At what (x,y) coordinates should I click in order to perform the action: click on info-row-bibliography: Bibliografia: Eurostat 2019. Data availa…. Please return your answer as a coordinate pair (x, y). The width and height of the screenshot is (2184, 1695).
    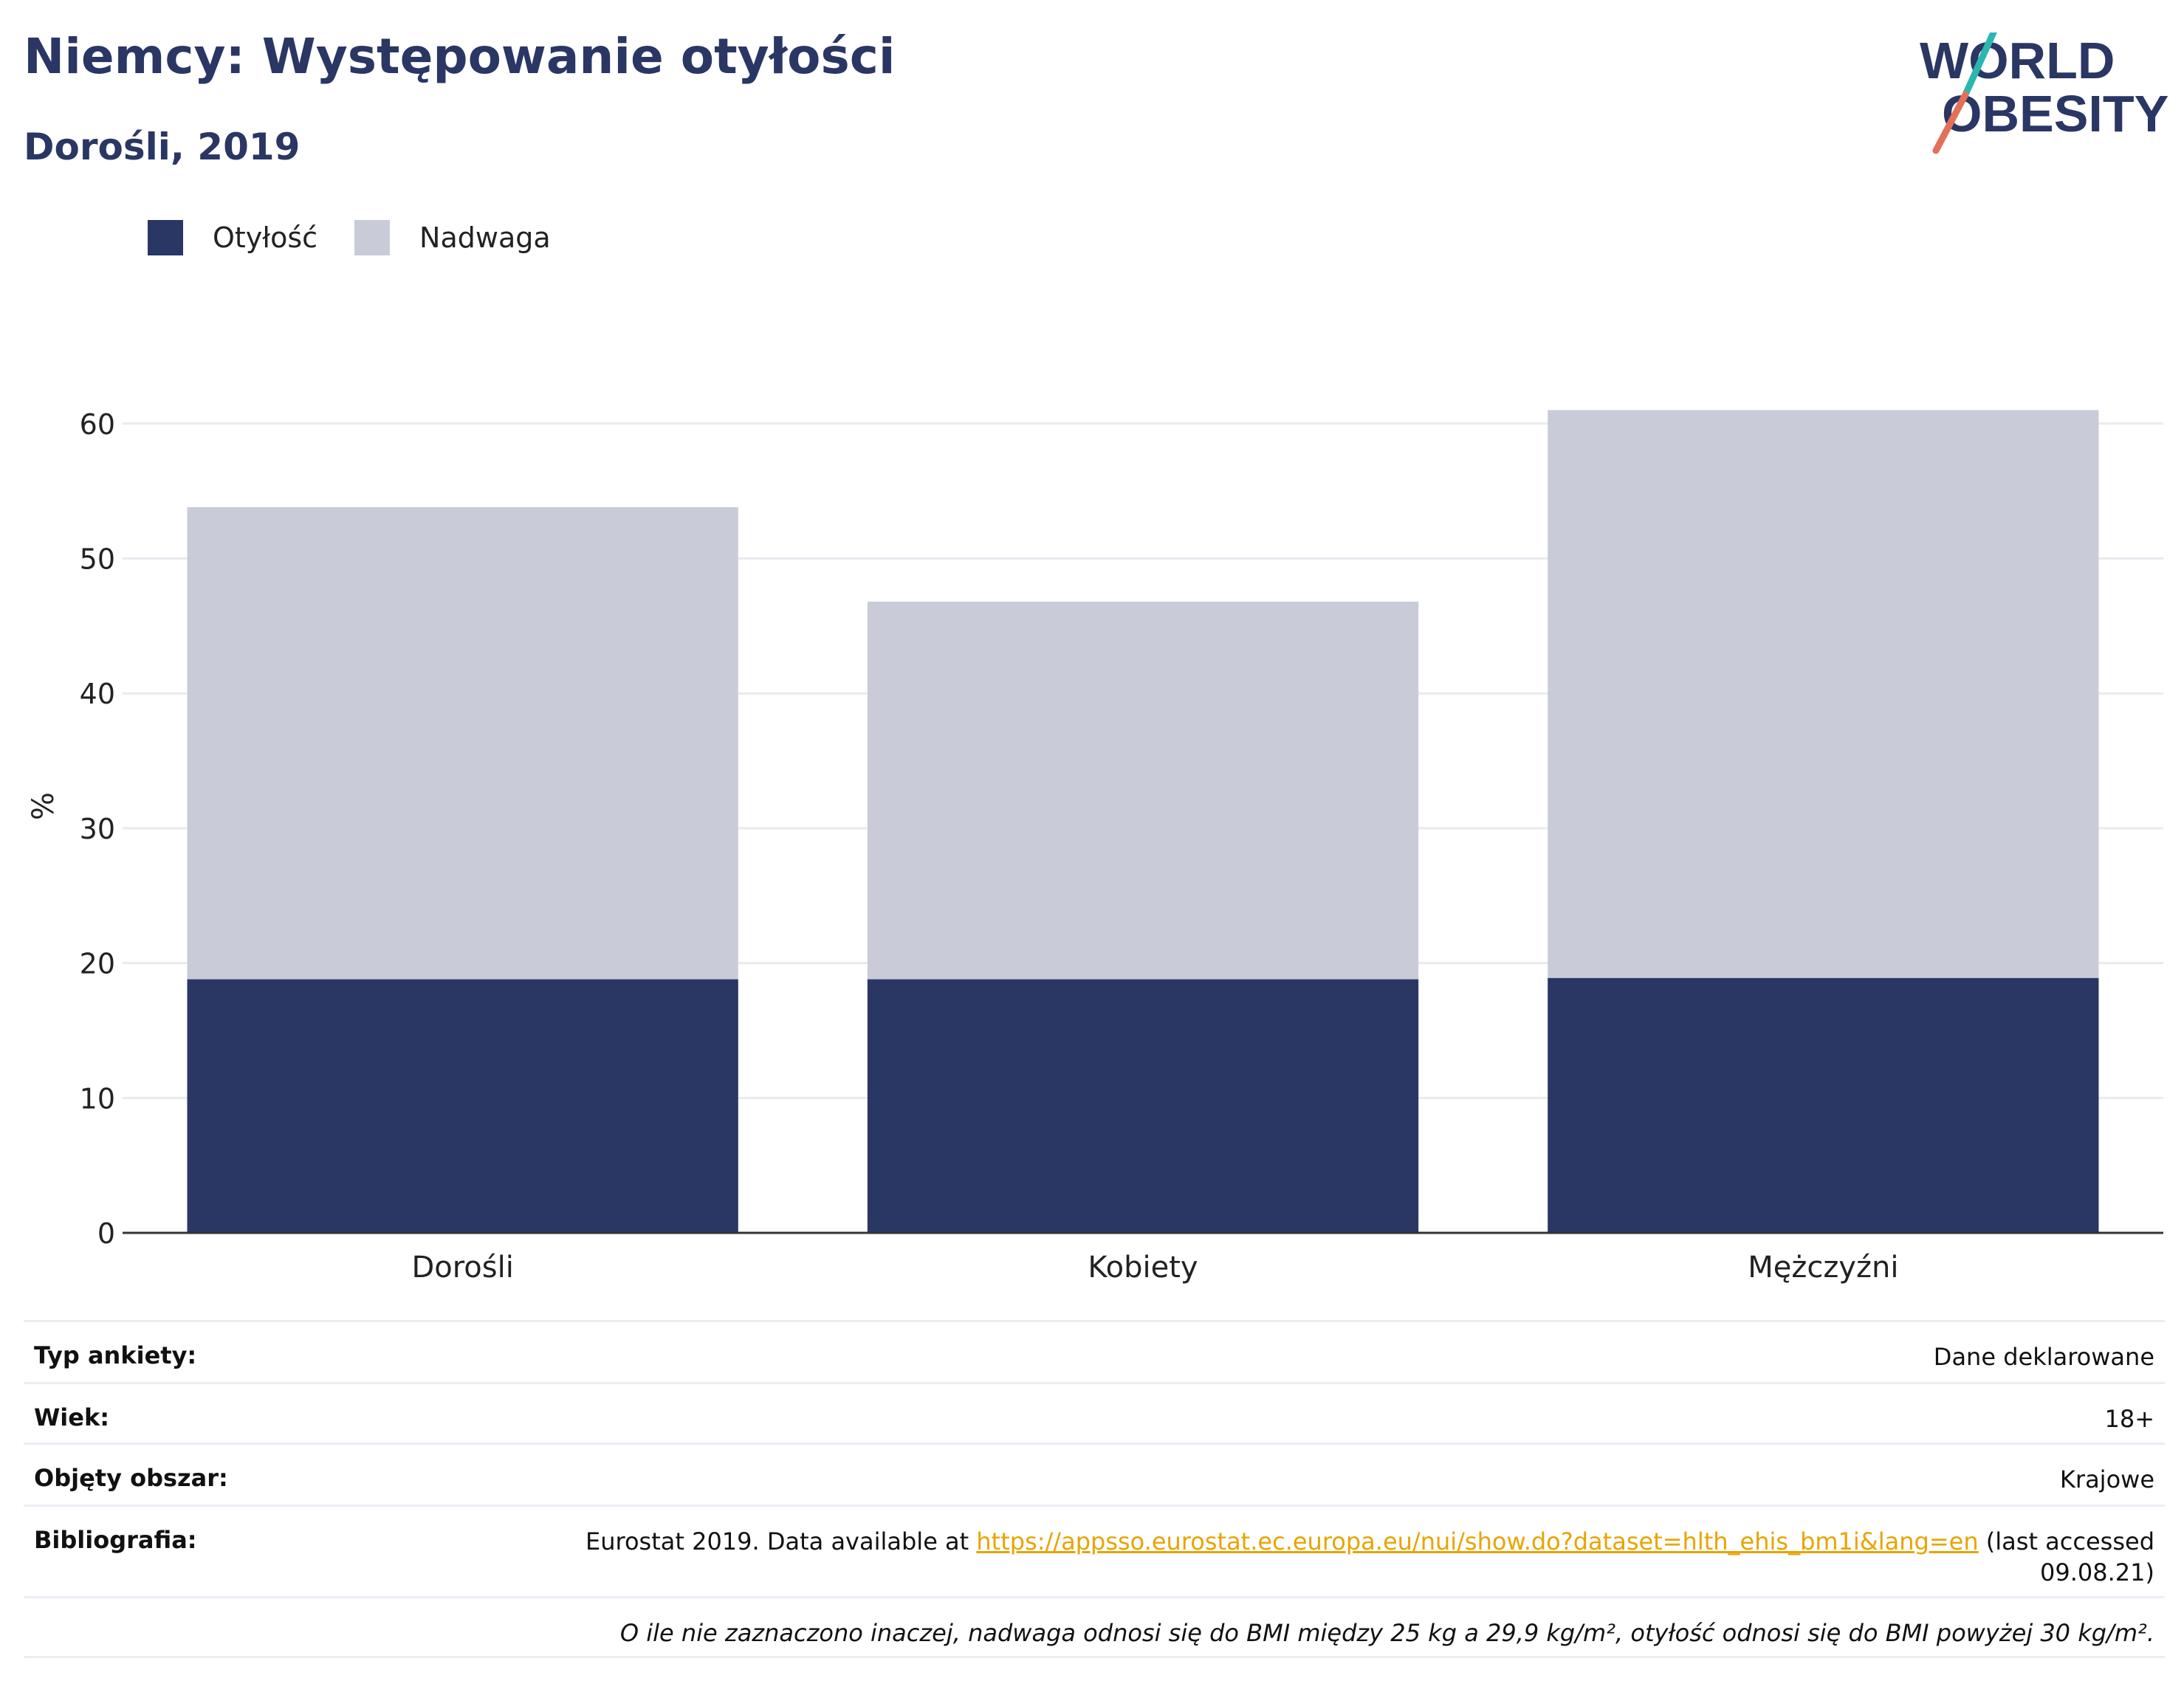
    Looking at the image, I should click on (1095, 1551).